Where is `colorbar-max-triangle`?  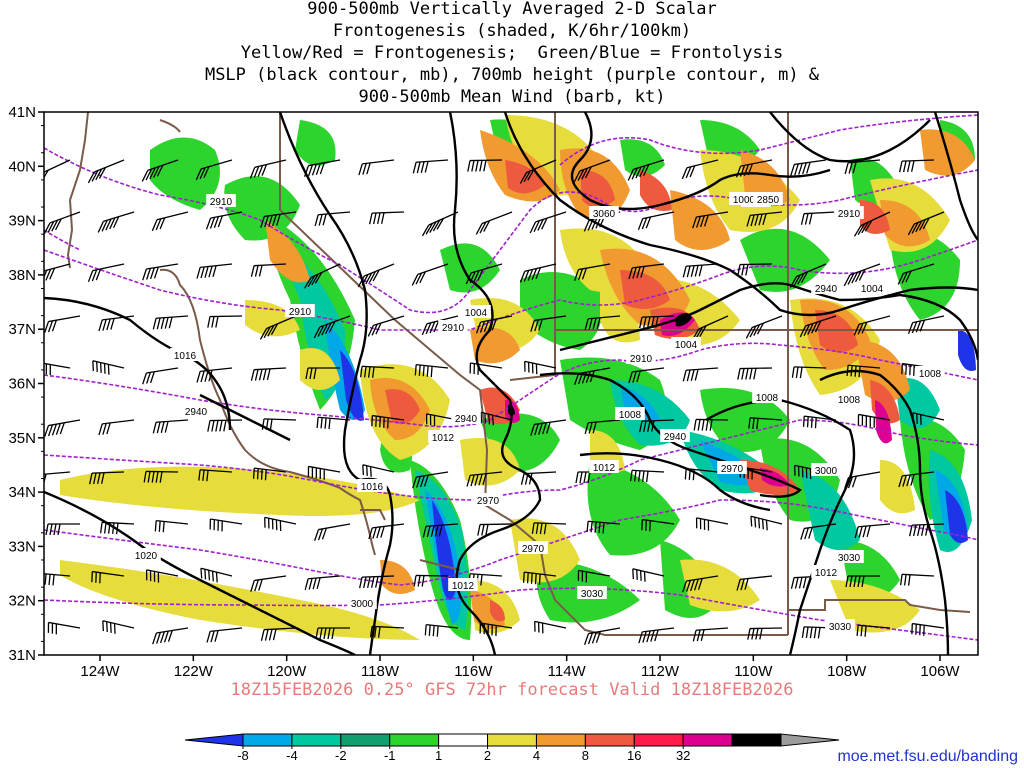 colorbar-max-triangle is located at coordinates (810, 740).